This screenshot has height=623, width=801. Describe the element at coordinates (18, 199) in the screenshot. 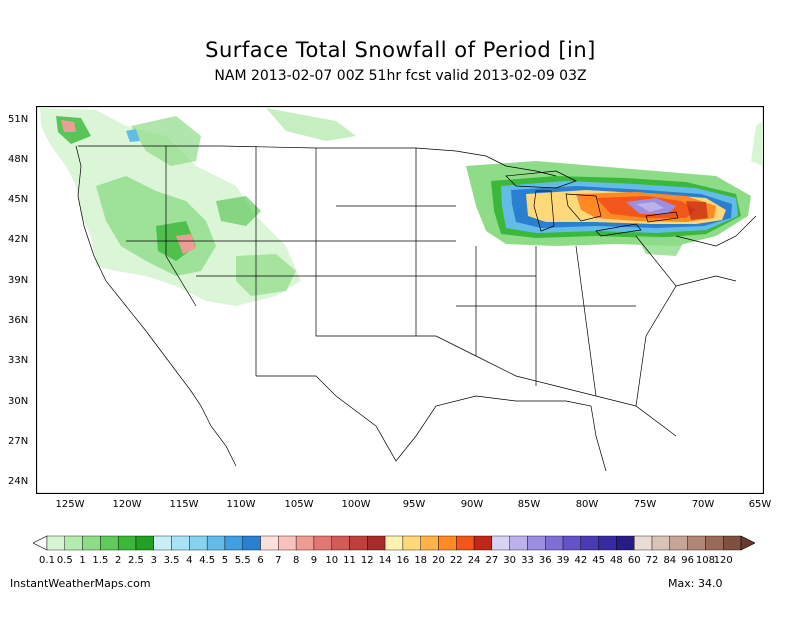

I see `lat-label: 45N` at that location.